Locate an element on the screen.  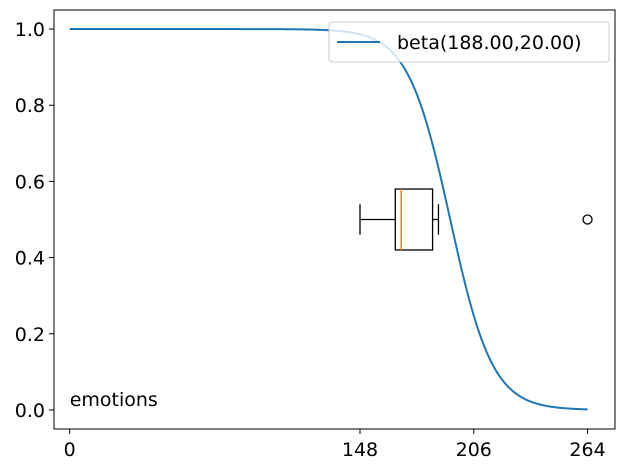
y-tick-label: 0.4 is located at coordinates (30, 259).